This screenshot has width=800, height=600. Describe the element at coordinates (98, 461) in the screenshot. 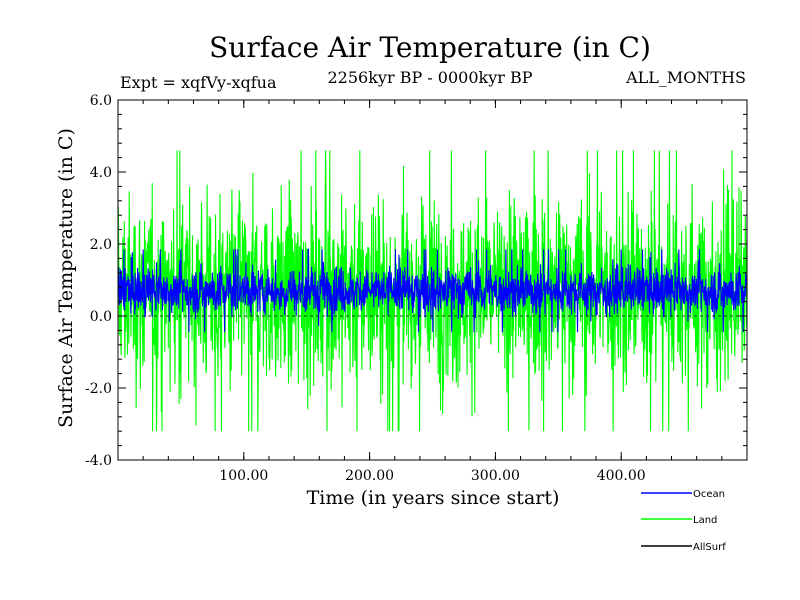

I see `y-tick-label: -4.0` at that location.